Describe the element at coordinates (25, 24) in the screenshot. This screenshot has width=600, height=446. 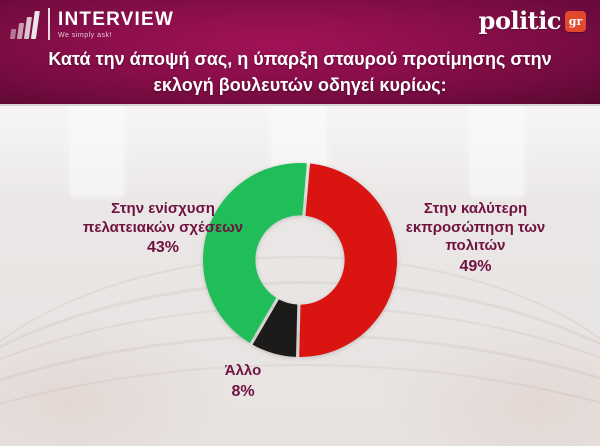
I see `bars-chart-icon` at that location.